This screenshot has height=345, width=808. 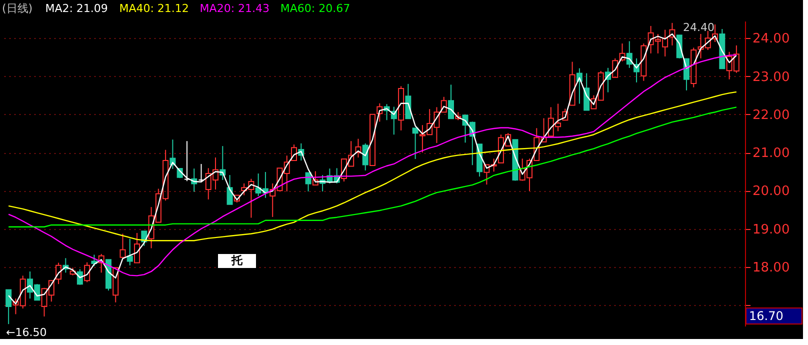 I want to click on annotation: ←16.50, so click(x=26, y=332).